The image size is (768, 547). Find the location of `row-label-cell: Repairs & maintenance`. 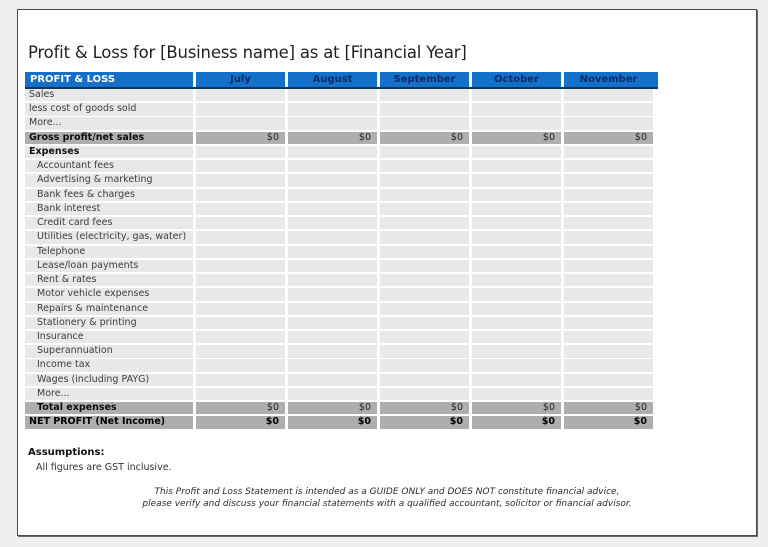

row-label-cell: Repairs & maintenance is located at coordinates (110, 308).